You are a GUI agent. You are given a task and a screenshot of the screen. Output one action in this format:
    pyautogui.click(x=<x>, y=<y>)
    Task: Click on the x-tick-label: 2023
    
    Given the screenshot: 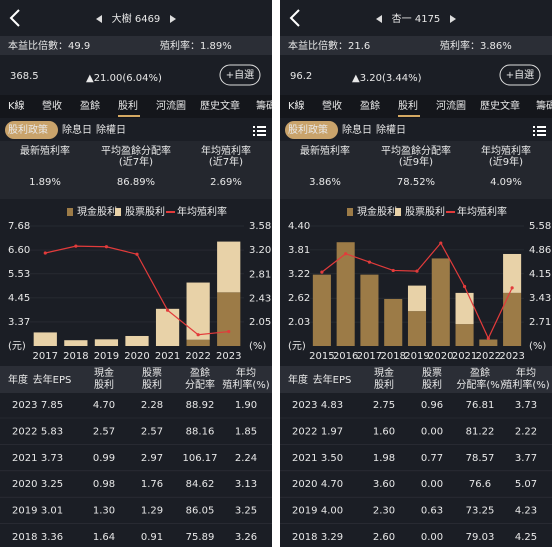 What is the action you would take?
    pyautogui.click(x=228, y=356)
    